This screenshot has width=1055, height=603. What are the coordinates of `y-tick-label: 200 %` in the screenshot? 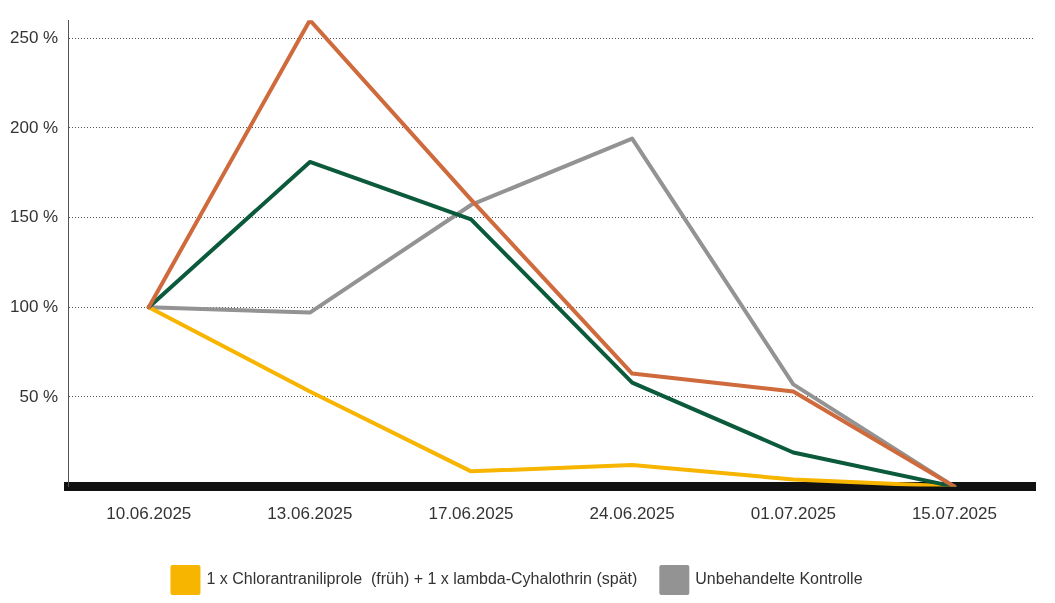 It's located at (34, 127).